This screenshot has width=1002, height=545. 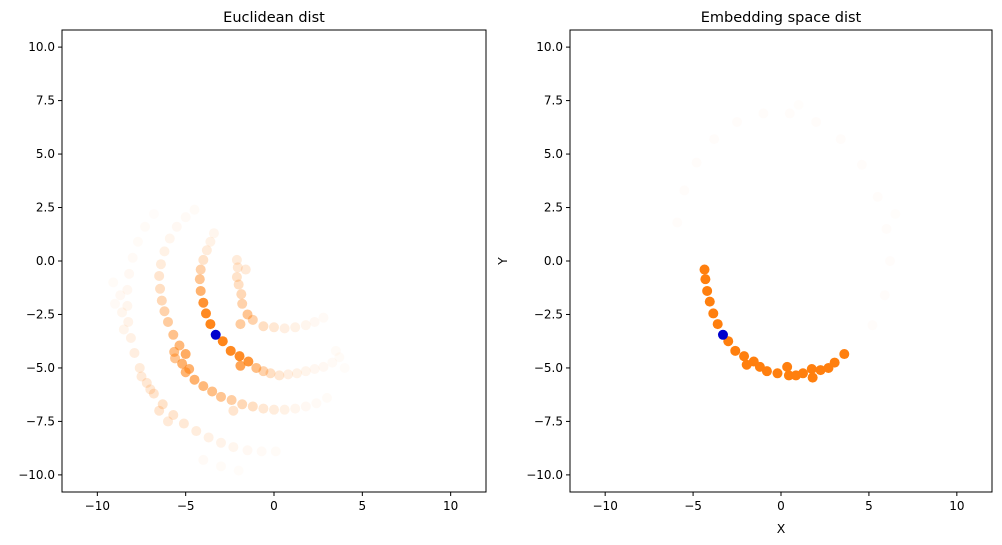 What do you see at coordinates (186, 506) in the screenshot?
I see `euclidean-x-tick-label: −5` at bounding box center [186, 506].